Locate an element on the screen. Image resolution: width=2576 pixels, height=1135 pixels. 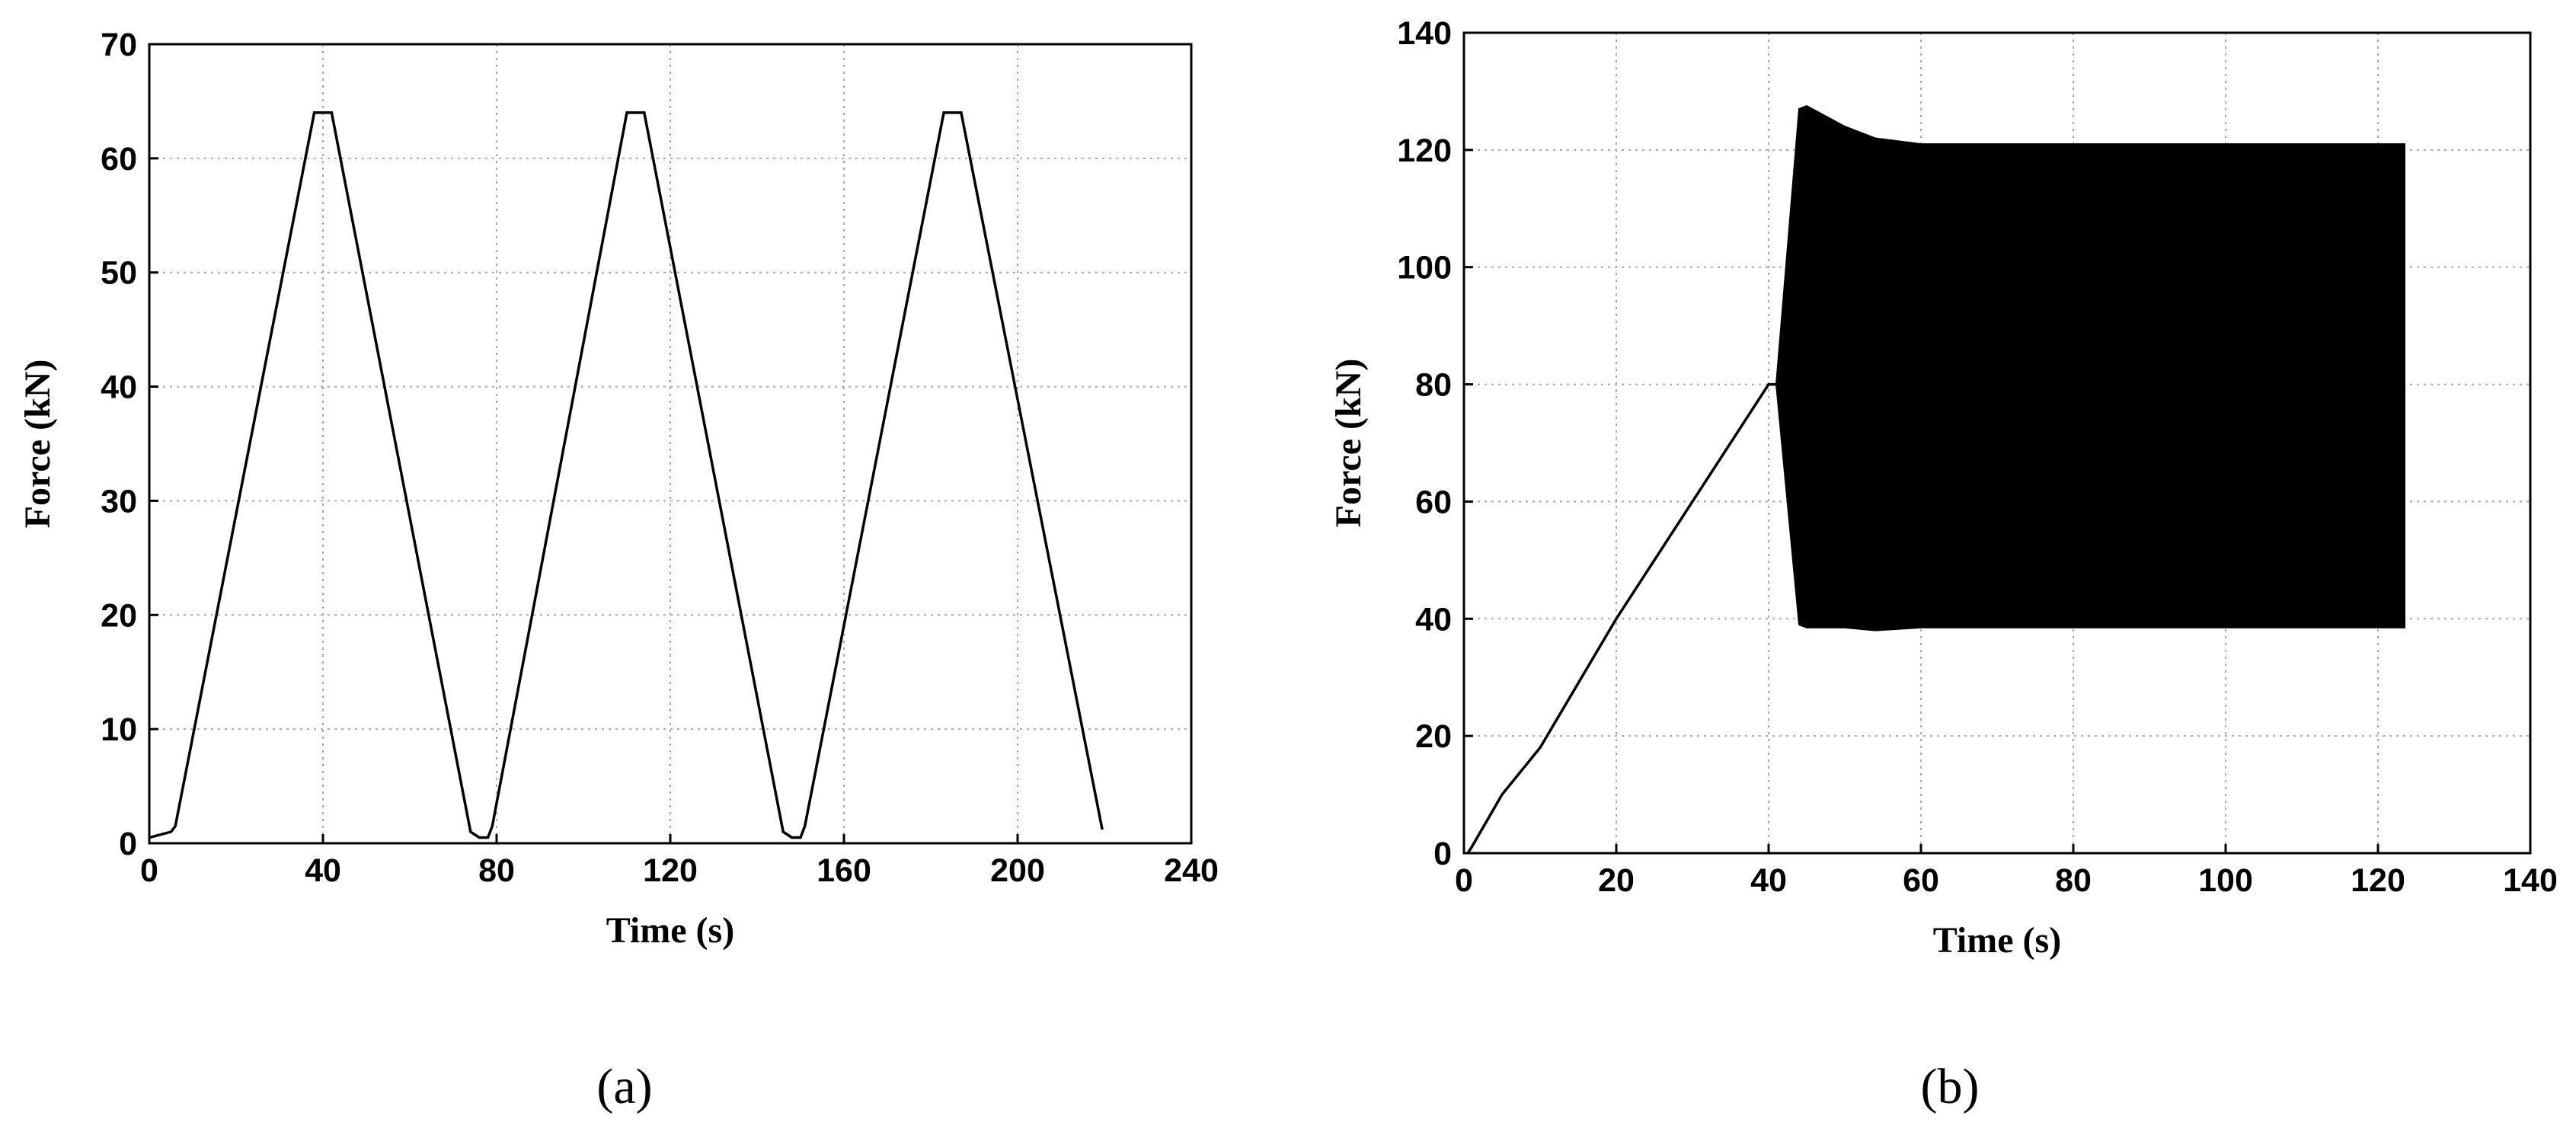
y-tick-label: 70 is located at coordinates (119, 45).